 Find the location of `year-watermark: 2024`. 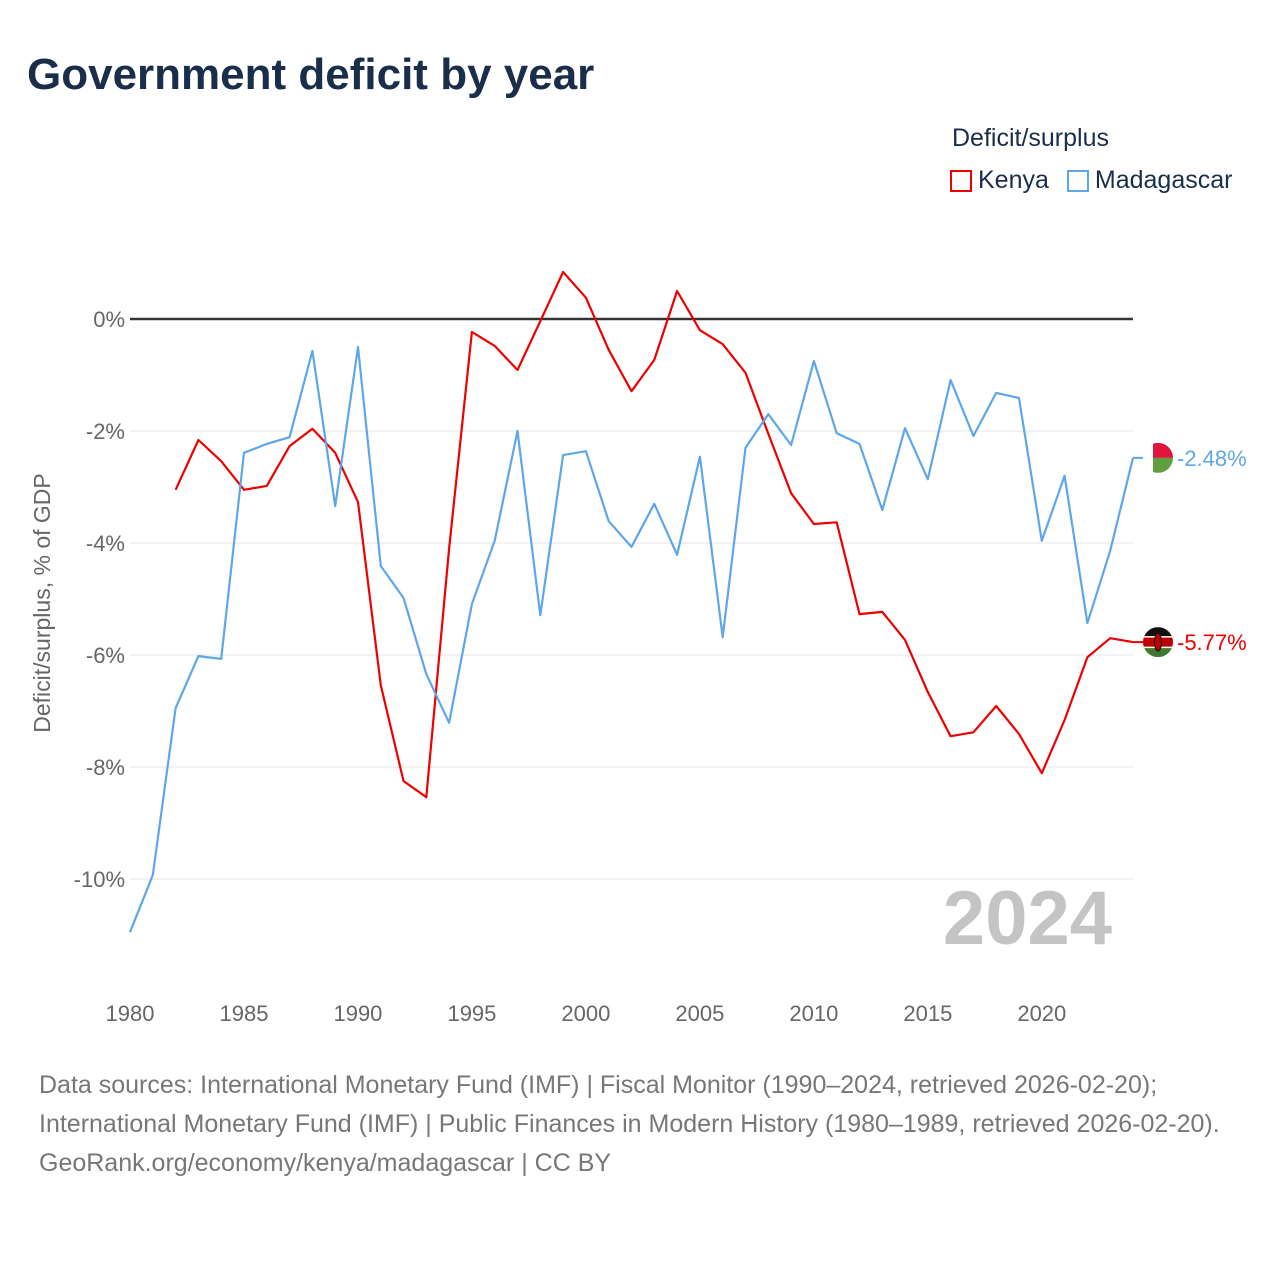

year-watermark: 2024 is located at coordinates (1027, 918).